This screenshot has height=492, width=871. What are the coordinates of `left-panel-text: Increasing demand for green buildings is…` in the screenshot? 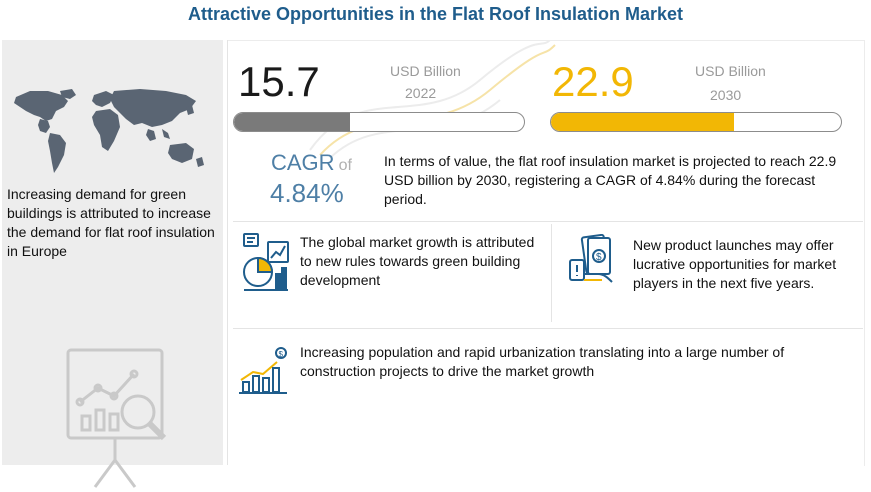 It's located at (111, 222).